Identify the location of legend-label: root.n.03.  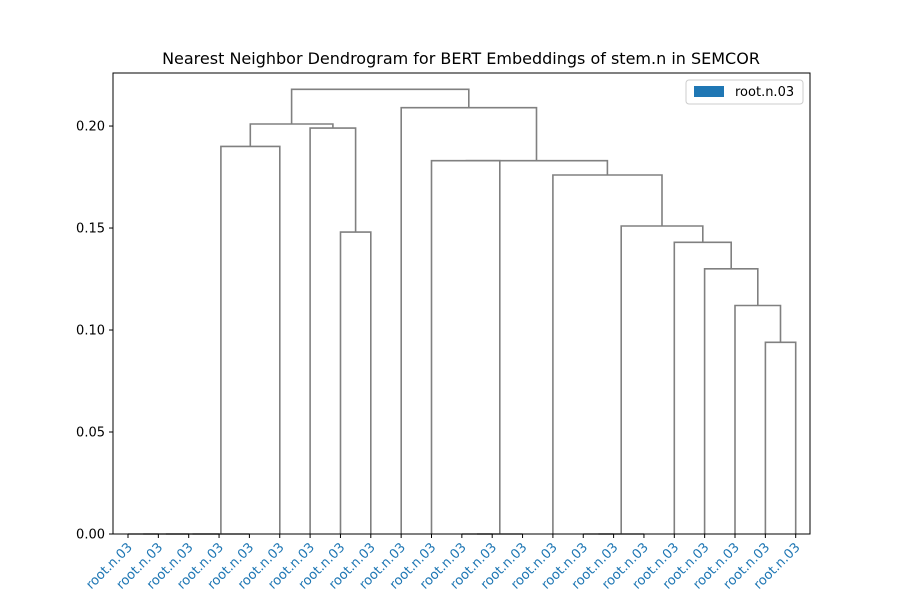
(764, 92).